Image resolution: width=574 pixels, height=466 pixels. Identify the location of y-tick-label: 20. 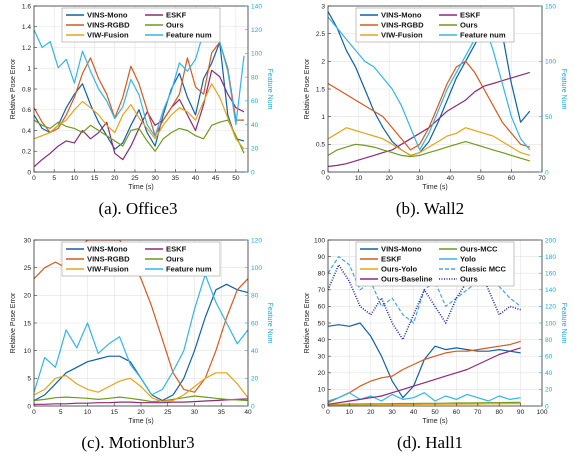
(322, 373).